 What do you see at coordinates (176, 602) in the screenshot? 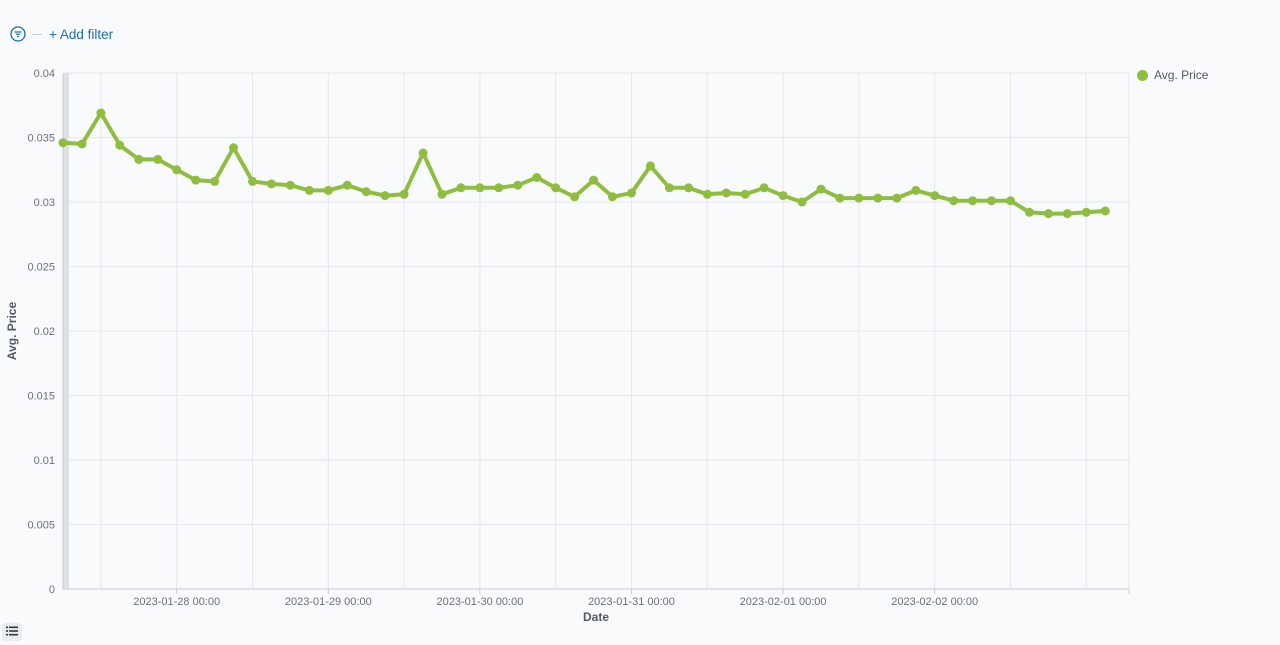
I see `x-tick-label: 2023-01-28 00:00` at bounding box center [176, 602].